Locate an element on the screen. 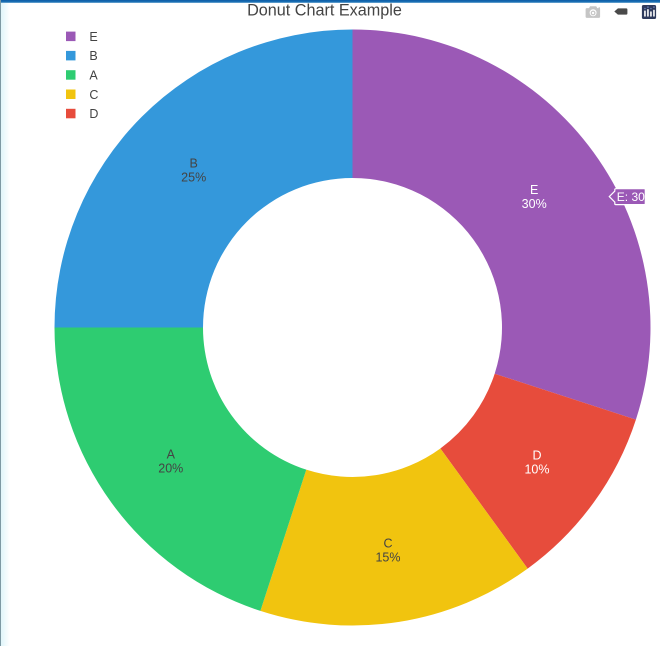  svg-text: 20% is located at coordinates (170, 468).